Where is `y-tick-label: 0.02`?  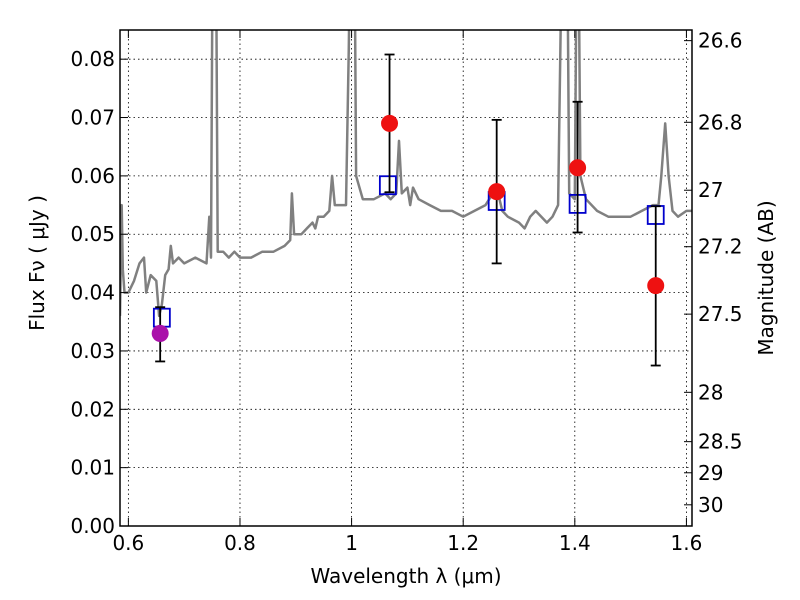 y-tick-label: 0.02 is located at coordinates (92, 409).